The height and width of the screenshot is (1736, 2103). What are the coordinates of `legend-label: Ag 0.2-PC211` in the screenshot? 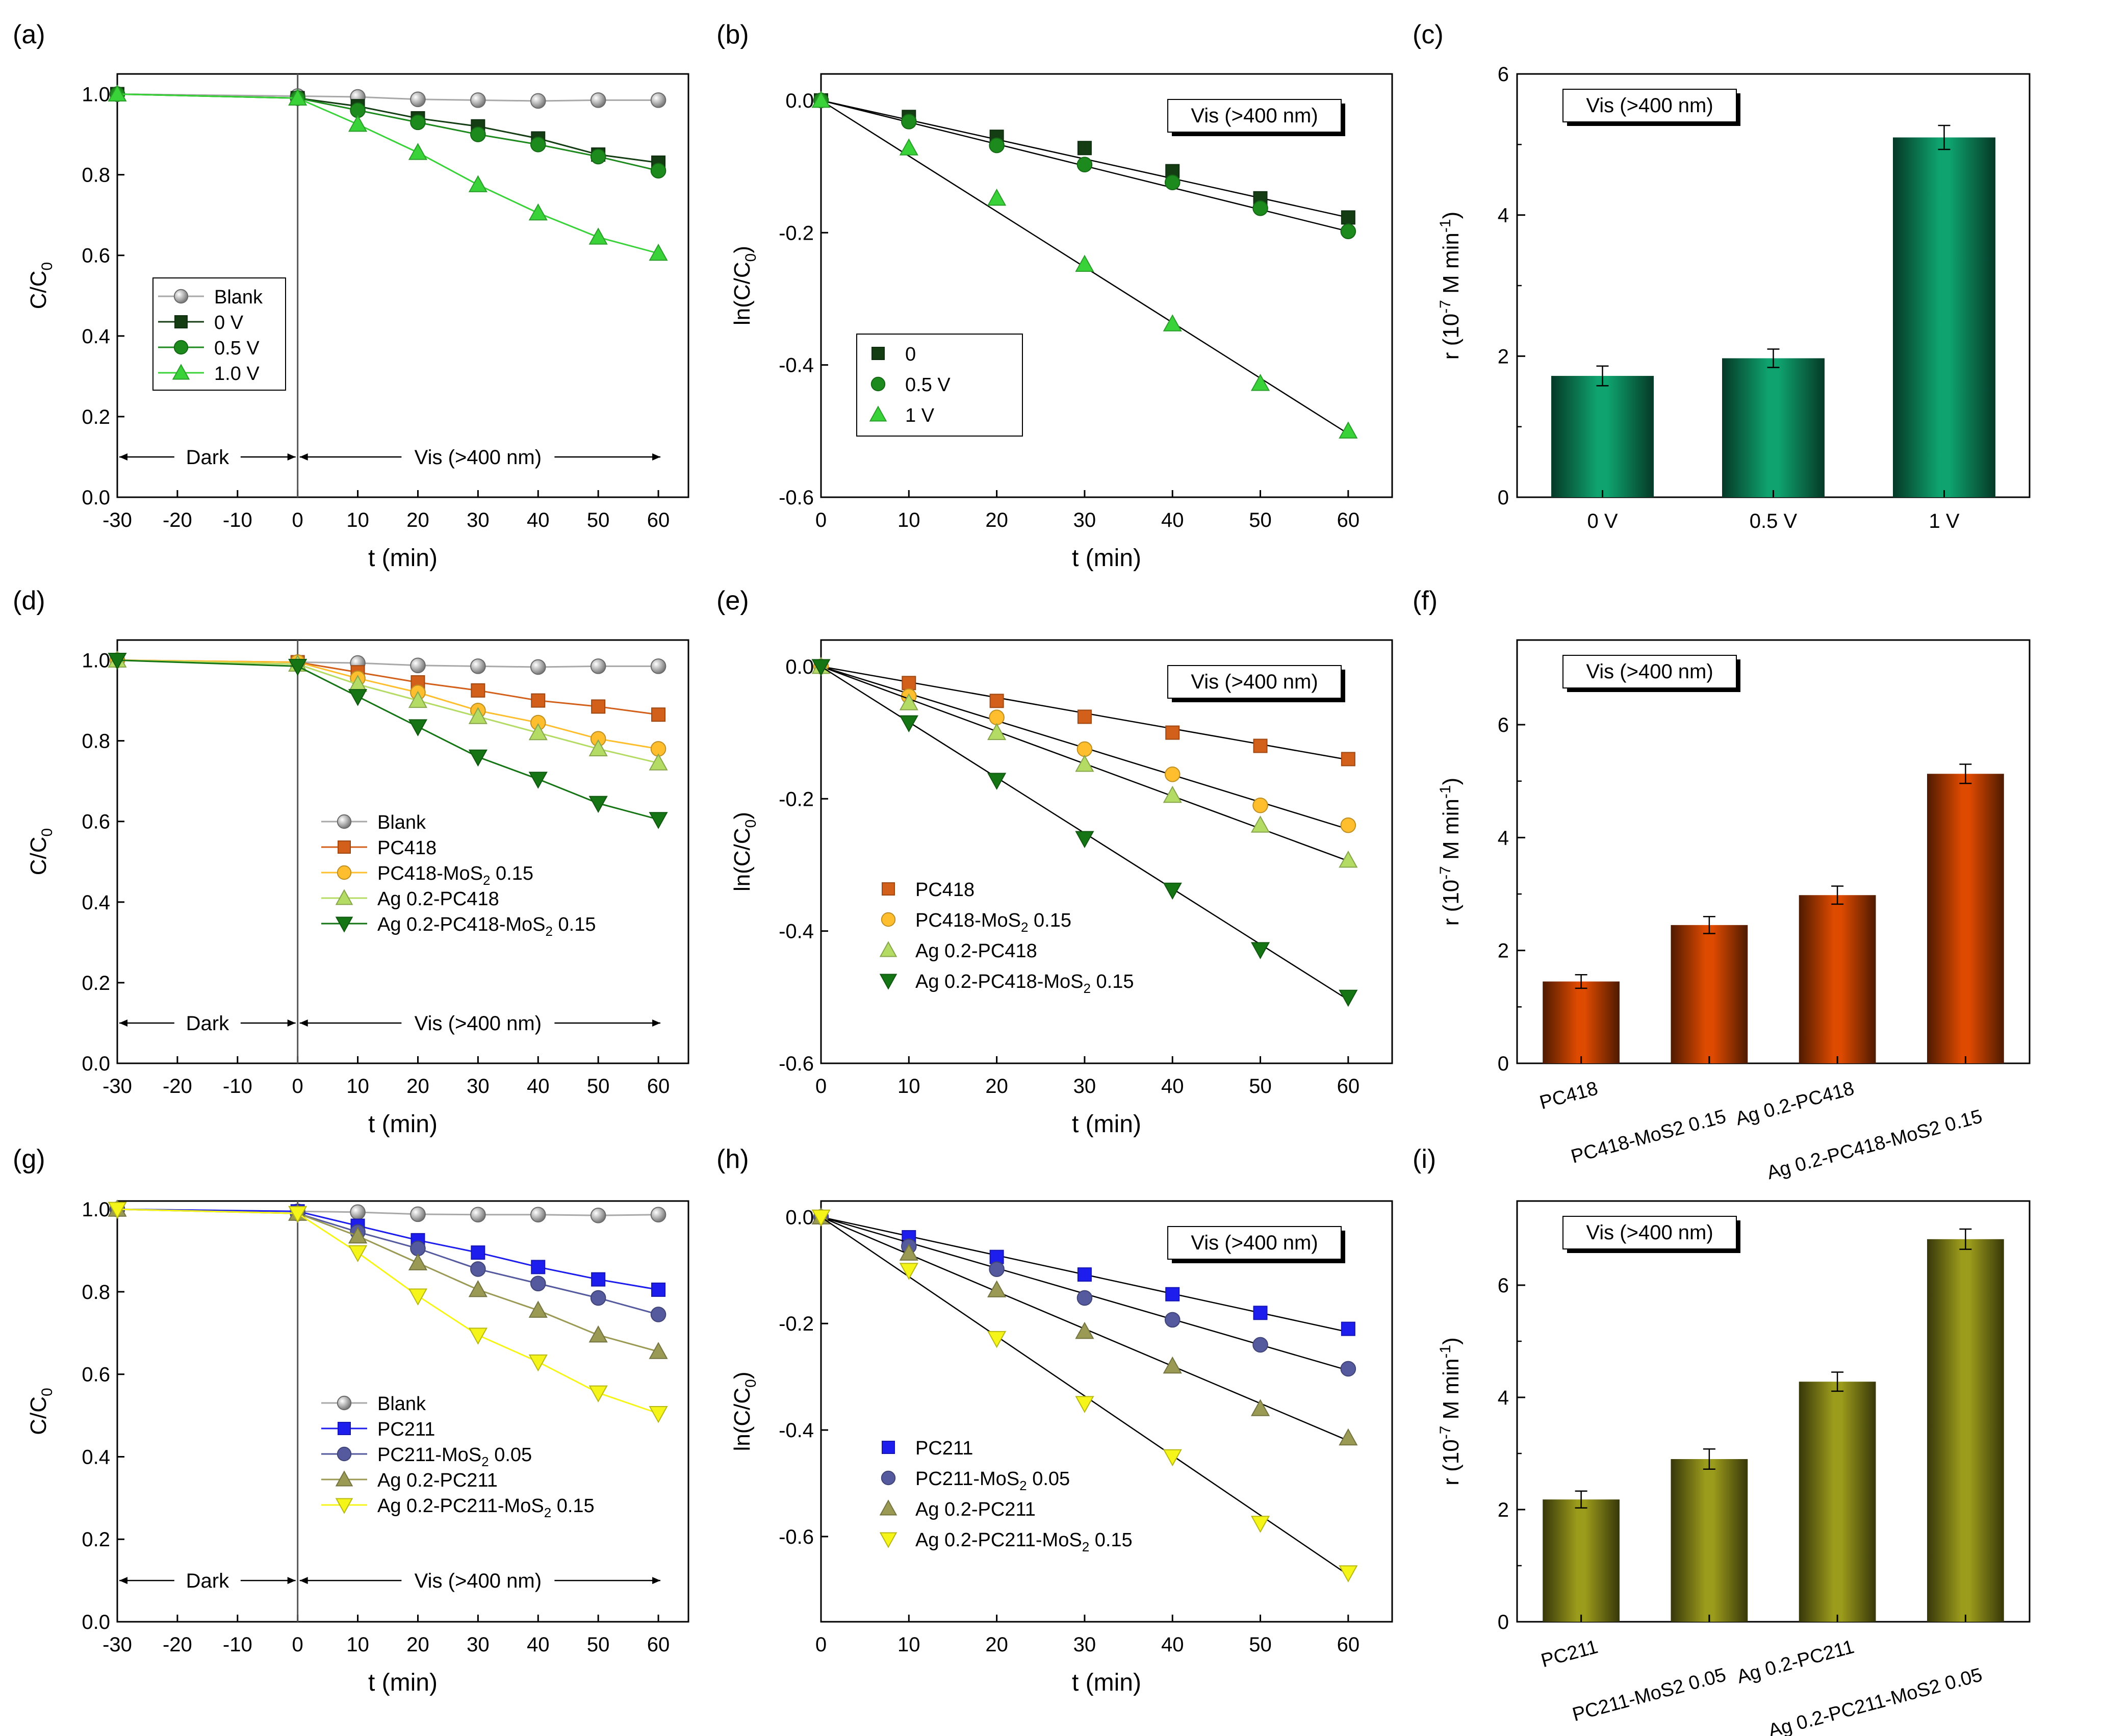 It's located at (437, 1480).